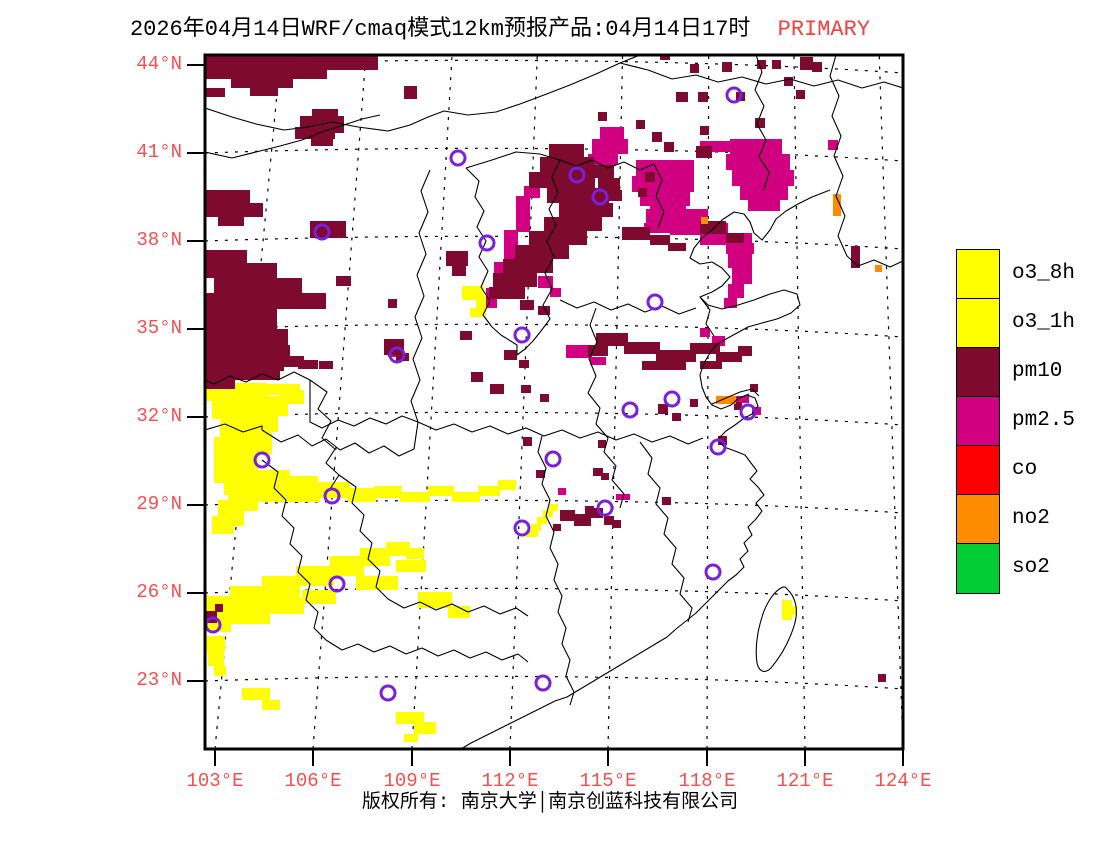 The width and height of the screenshot is (1100, 850). What do you see at coordinates (412, 781) in the screenshot?
I see `longitude-label: 109°E` at bounding box center [412, 781].